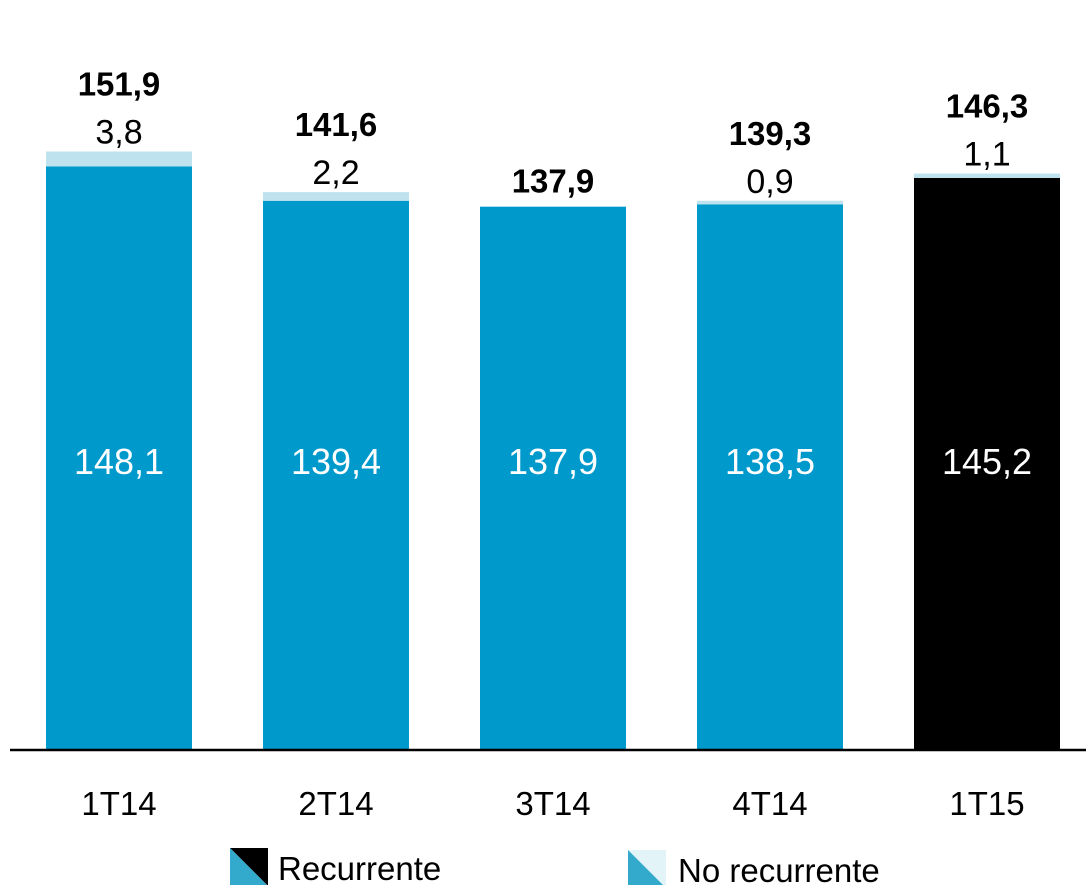 The height and width of the screenshot is (885, 1086). I want to click on legend-label-no-recurrente: No recurrente, so click(779, 868).